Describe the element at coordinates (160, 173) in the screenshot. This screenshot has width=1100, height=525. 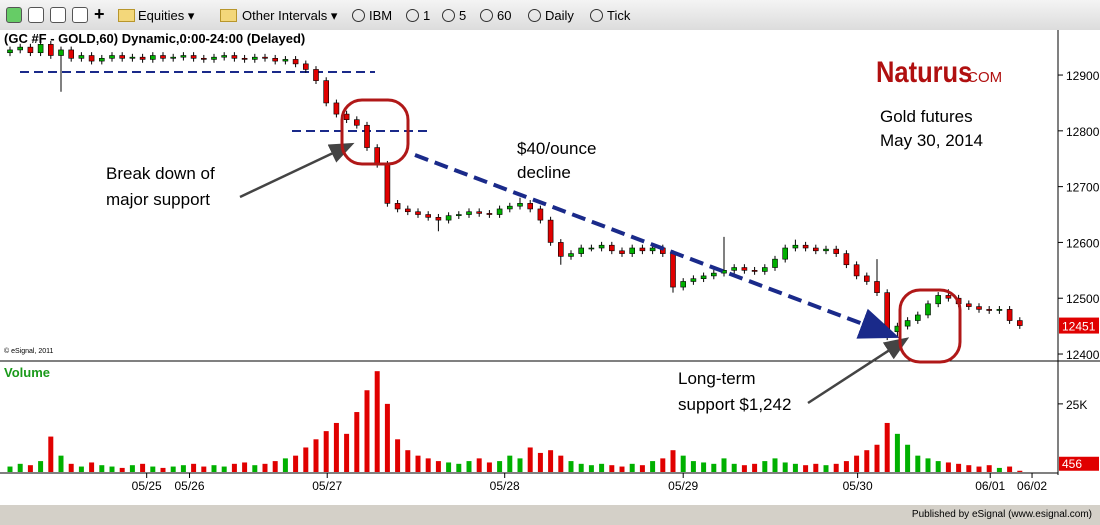
I see `annotation: Break down of` at that location.